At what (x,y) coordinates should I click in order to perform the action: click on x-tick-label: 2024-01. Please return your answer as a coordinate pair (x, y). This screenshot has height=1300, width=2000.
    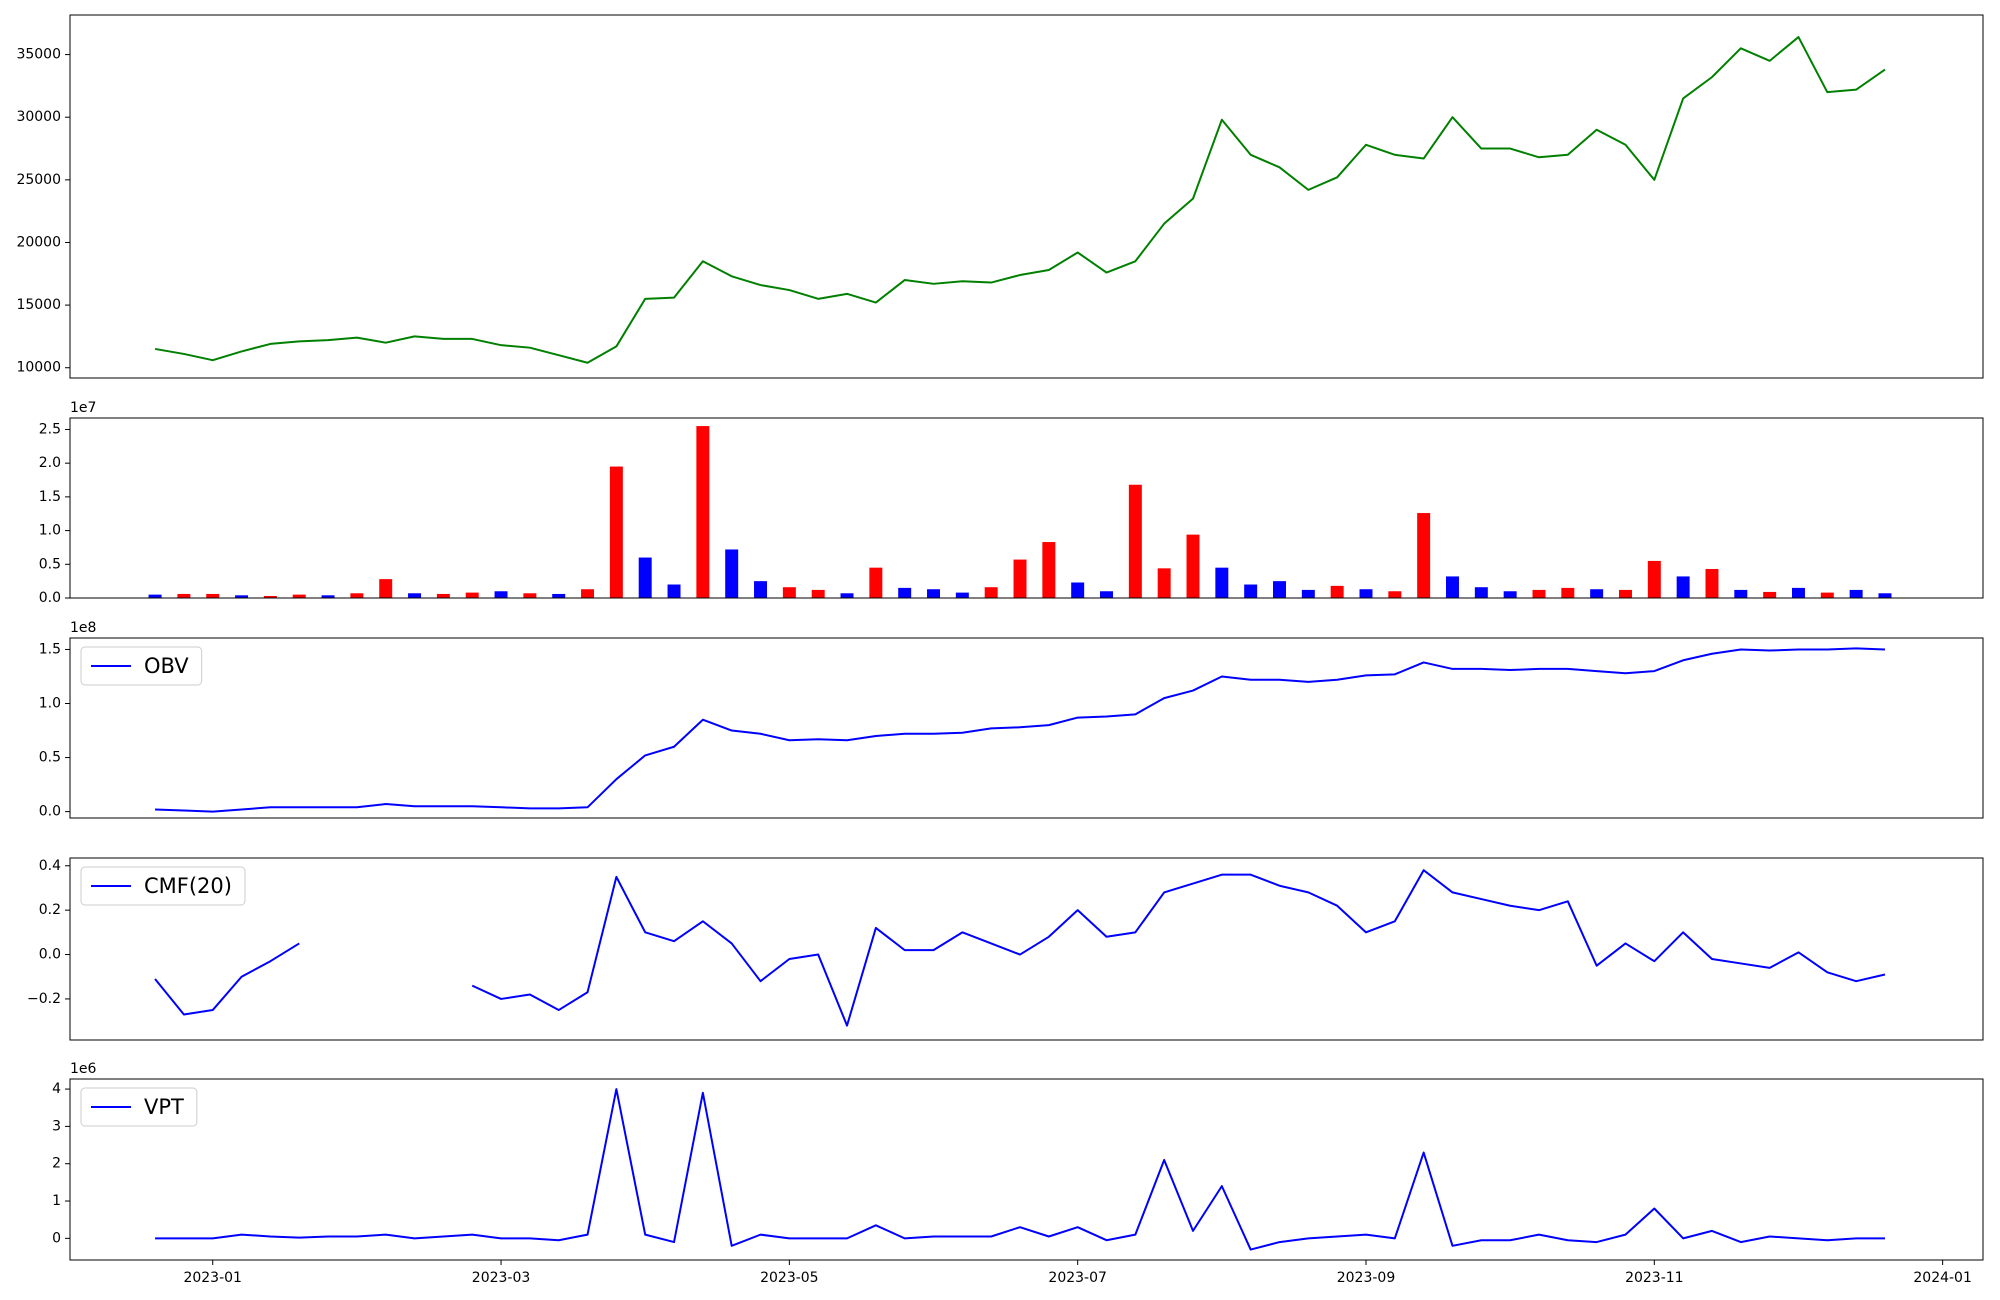
    Looking at the image, I should click on (1942, 1278).